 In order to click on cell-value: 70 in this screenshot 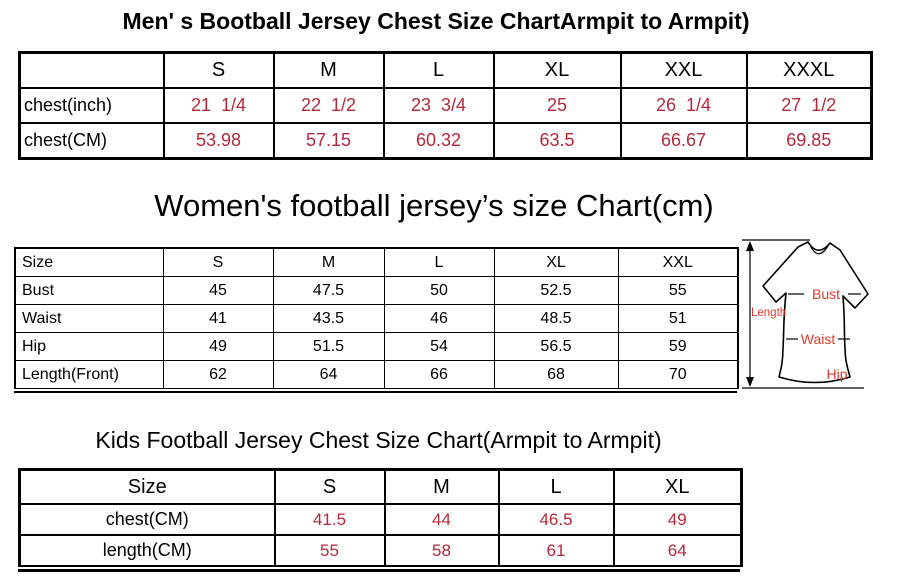, I will do `click(678, 374)`.